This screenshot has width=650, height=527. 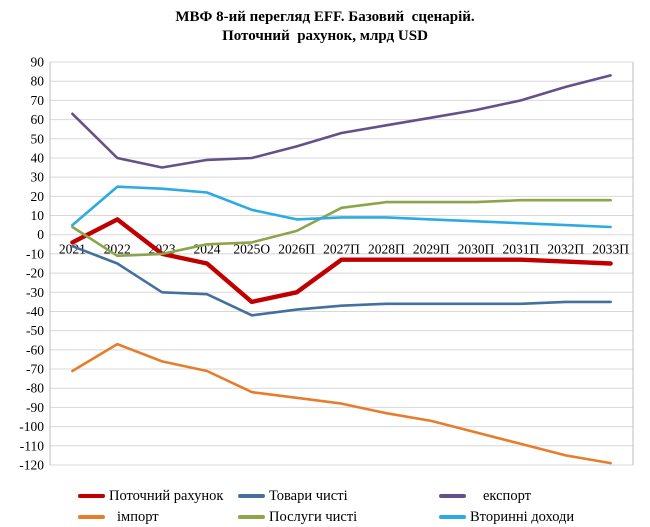 What do you see at coordinates (38, 81) in the screenshot?
I see `y-tick-label: 80` at bounding box center [38, 81].